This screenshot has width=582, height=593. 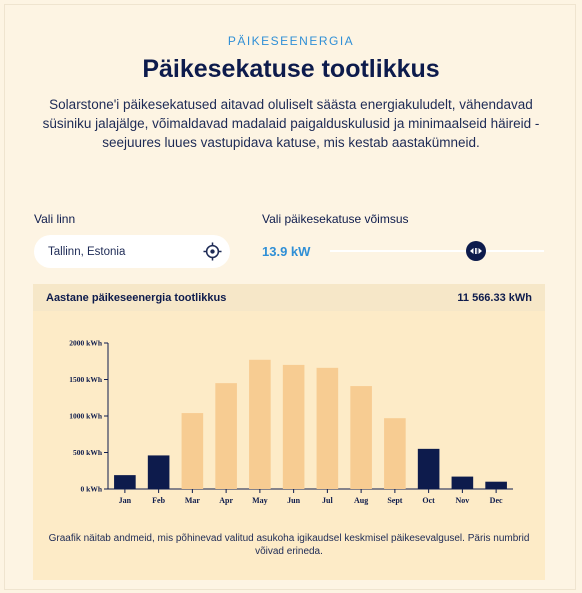 I want to click on bar-oct, so click(x=428, y=468).